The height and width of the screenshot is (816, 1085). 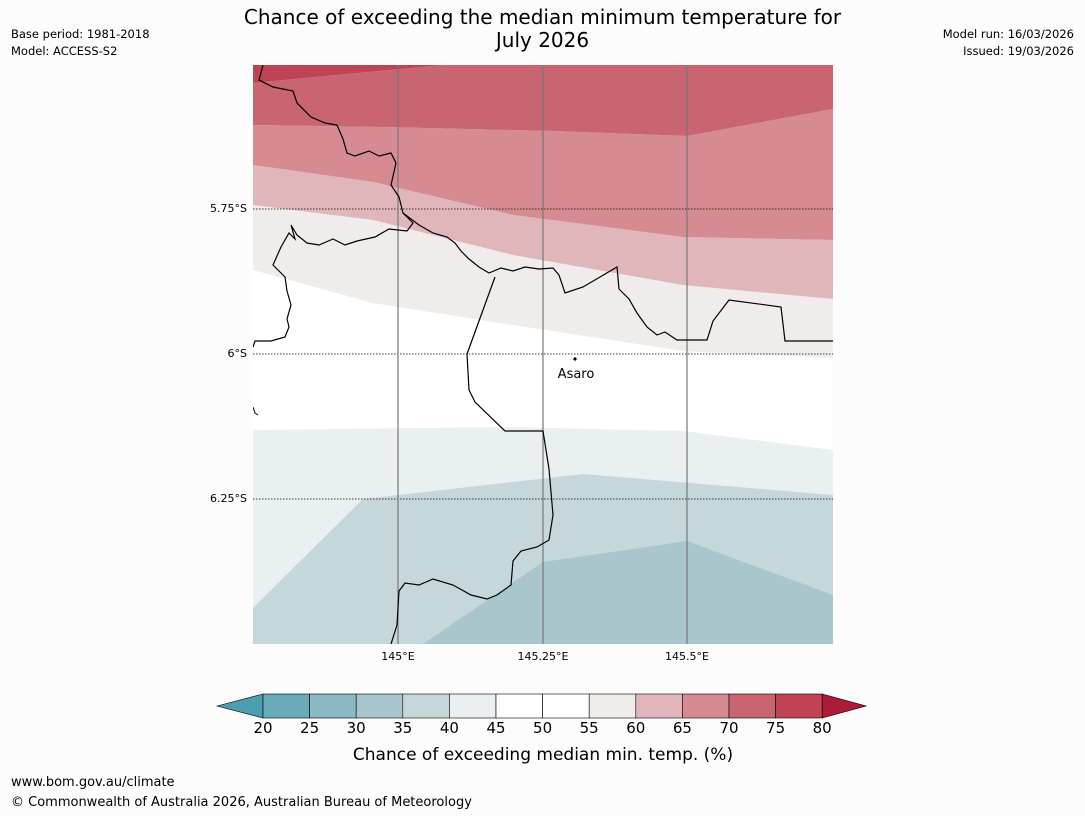 I want to click on title-line-2: July 2026, so click(x=542, y=40).